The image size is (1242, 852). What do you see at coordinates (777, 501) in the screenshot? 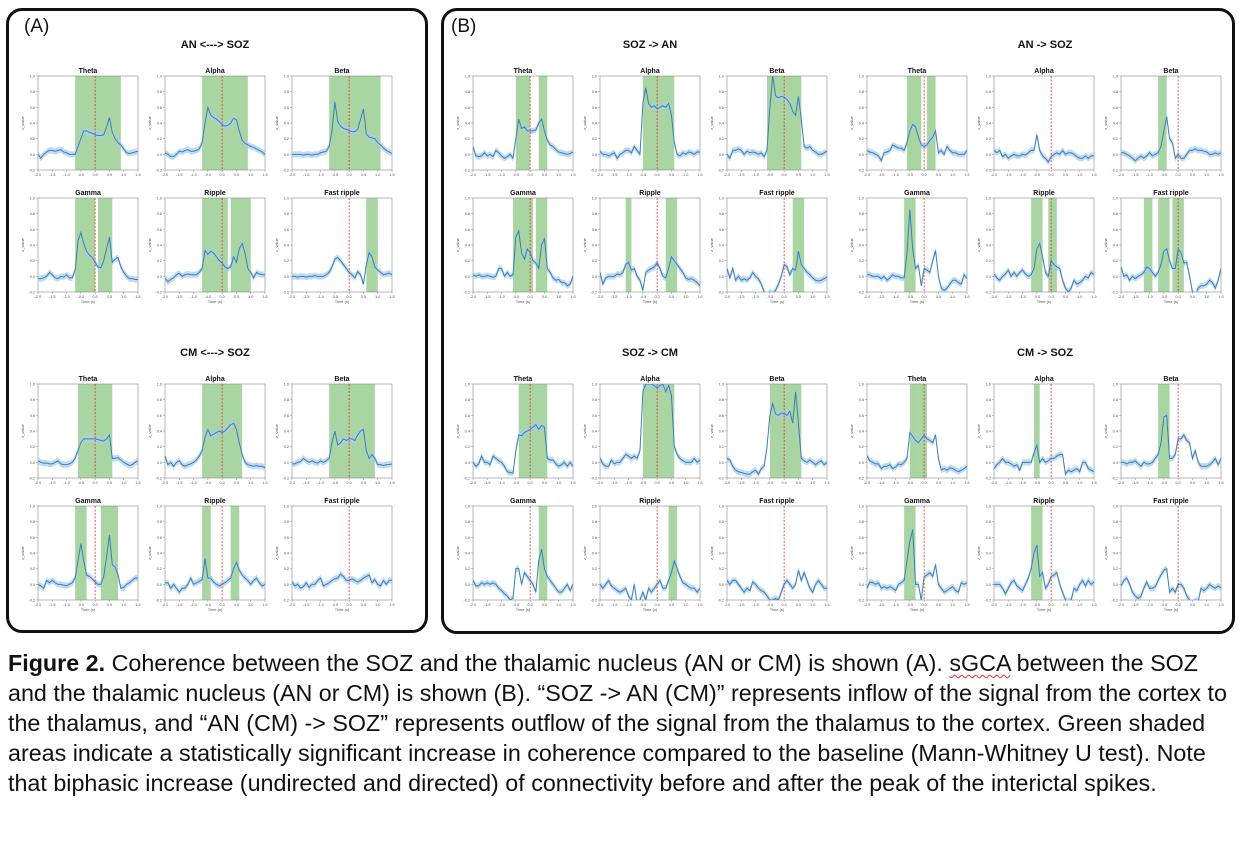
I see `subplot-title: Fast ripple` at bounding box center [777, 501].